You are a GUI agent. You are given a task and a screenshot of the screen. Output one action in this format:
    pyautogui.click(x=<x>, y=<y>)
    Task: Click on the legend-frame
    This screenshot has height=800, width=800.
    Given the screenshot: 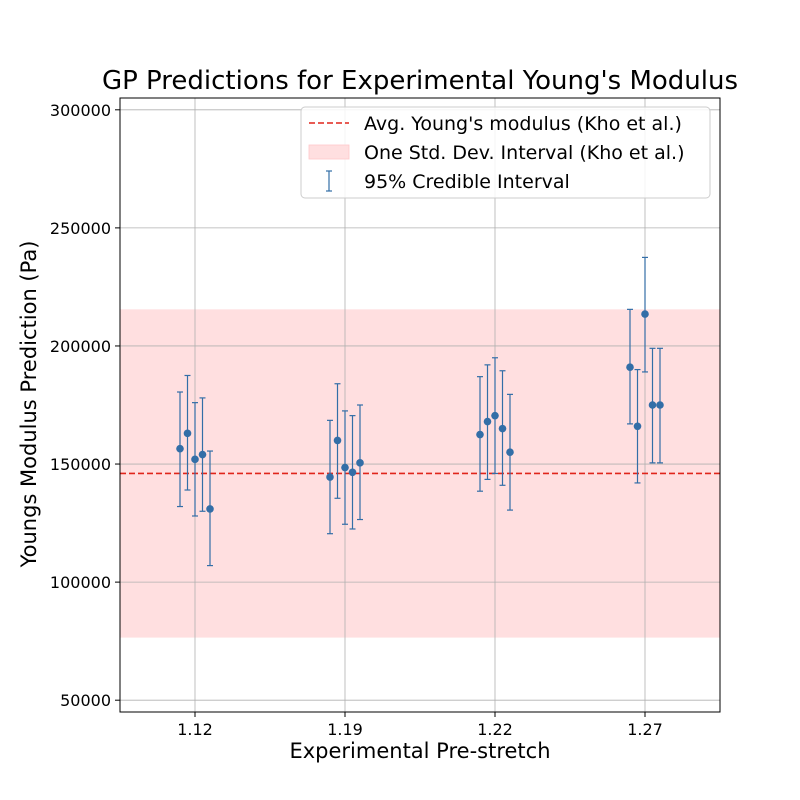 What is the action you would take?
    pyautogui.click(x=505, y=152)
    